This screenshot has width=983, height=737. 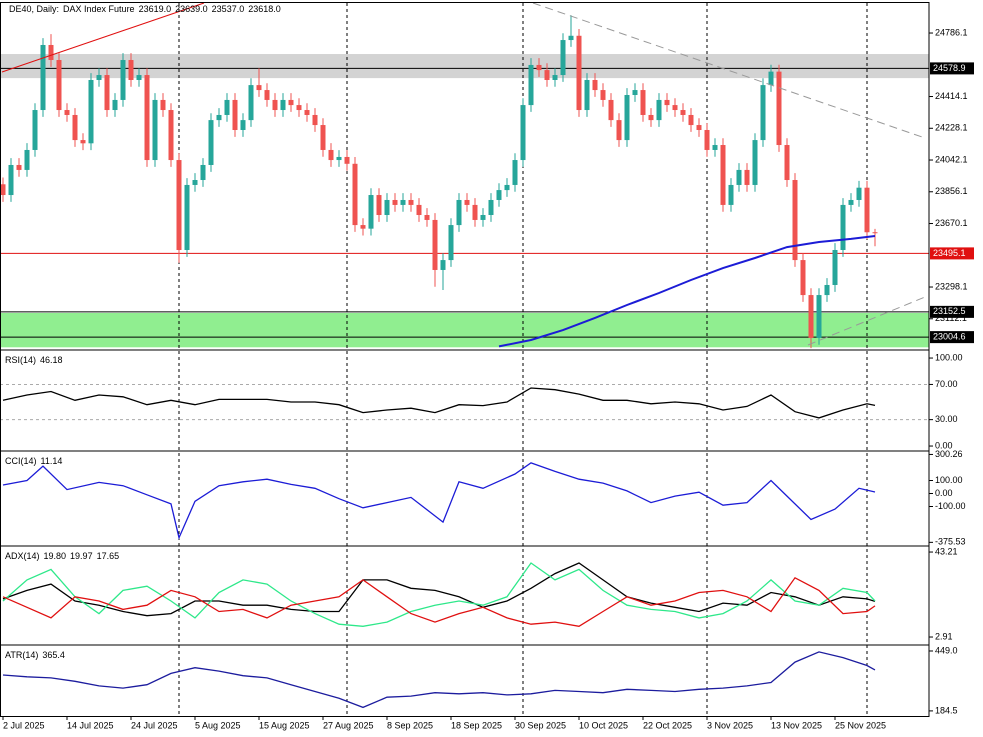 What do you see at coordinates (946, 650) in the screenshot?
I see `y-tick-label: 449.0` at bounding box center [946, 650].